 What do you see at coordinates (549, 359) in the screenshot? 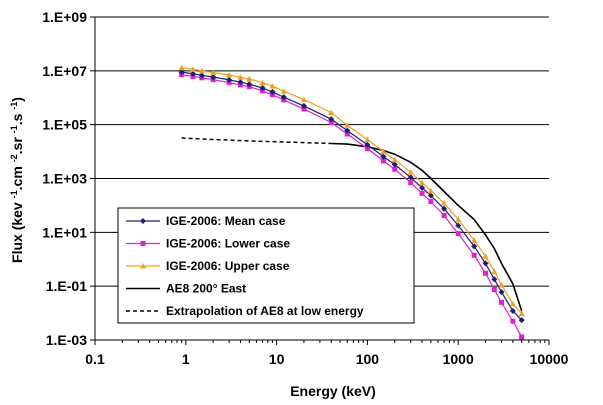
I see `x-tick-label: 10000` at bounding box center [549, 359].